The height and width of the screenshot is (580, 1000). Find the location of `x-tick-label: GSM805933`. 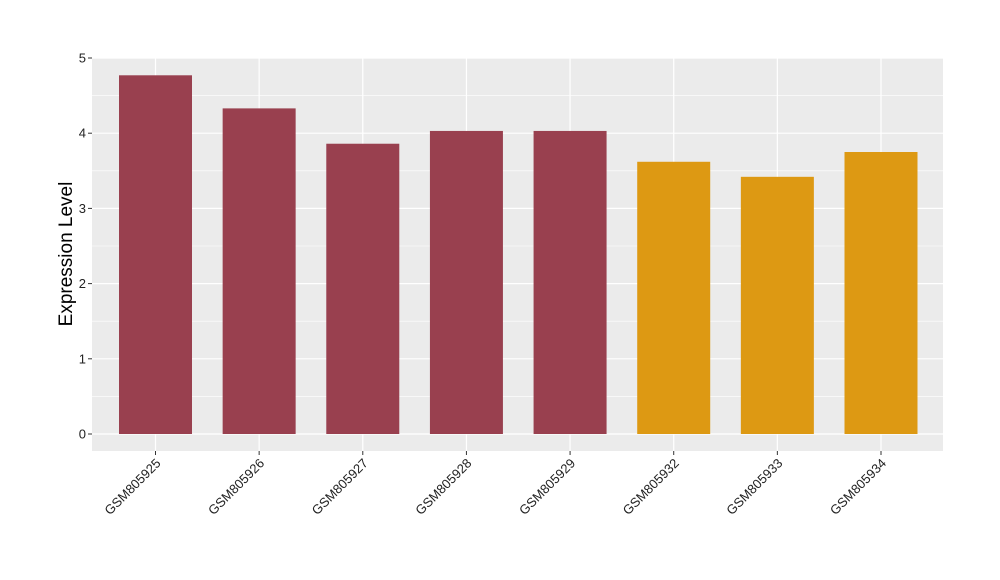

x-tick-label: GSM805933 is located at coordinates (754, 487).